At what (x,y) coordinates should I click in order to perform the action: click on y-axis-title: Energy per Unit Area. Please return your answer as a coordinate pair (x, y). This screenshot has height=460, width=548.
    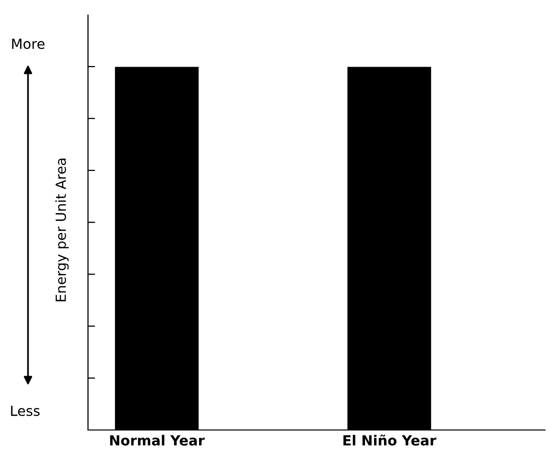
    Looking at the image, I should click on (62, 230).